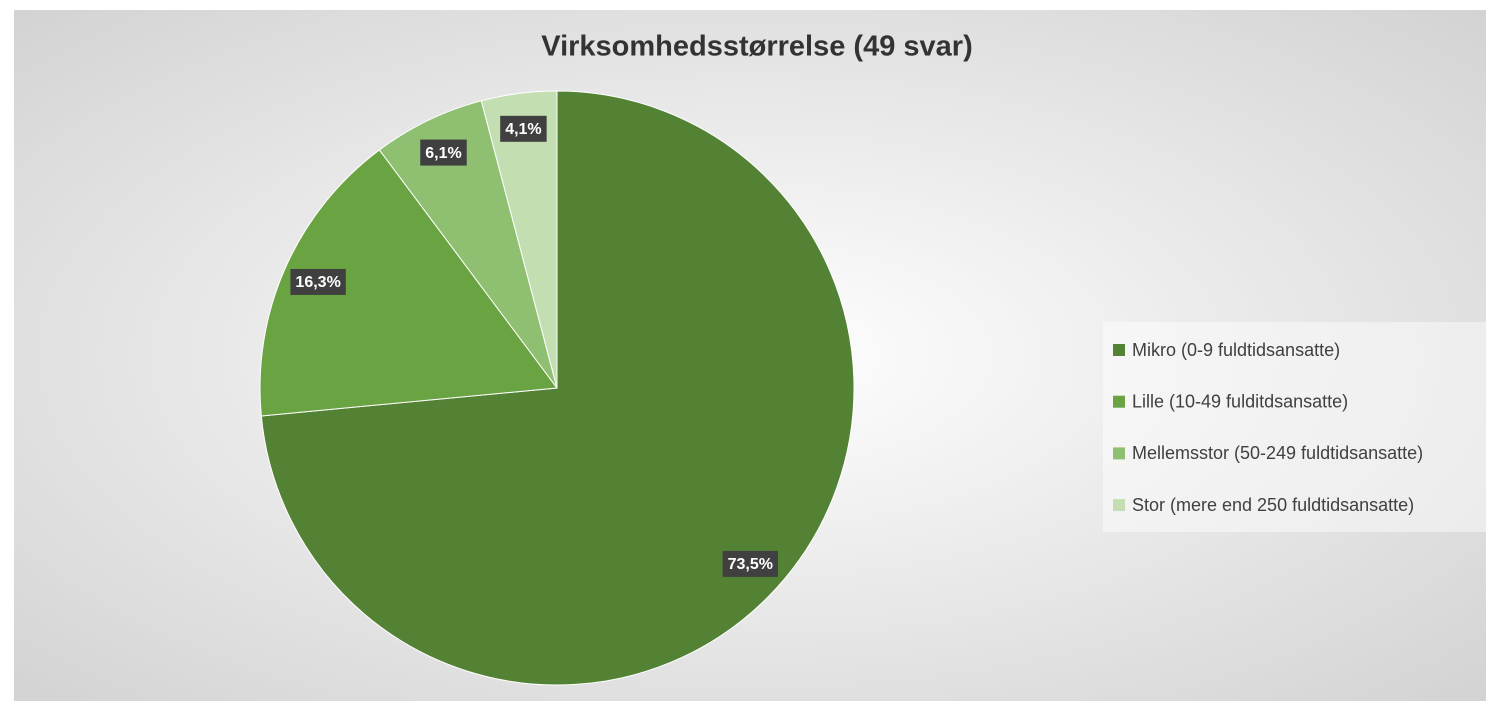 This screenshot has width=1486, height=701. I want to click on data-label: 73,5%, so click(750, 564).